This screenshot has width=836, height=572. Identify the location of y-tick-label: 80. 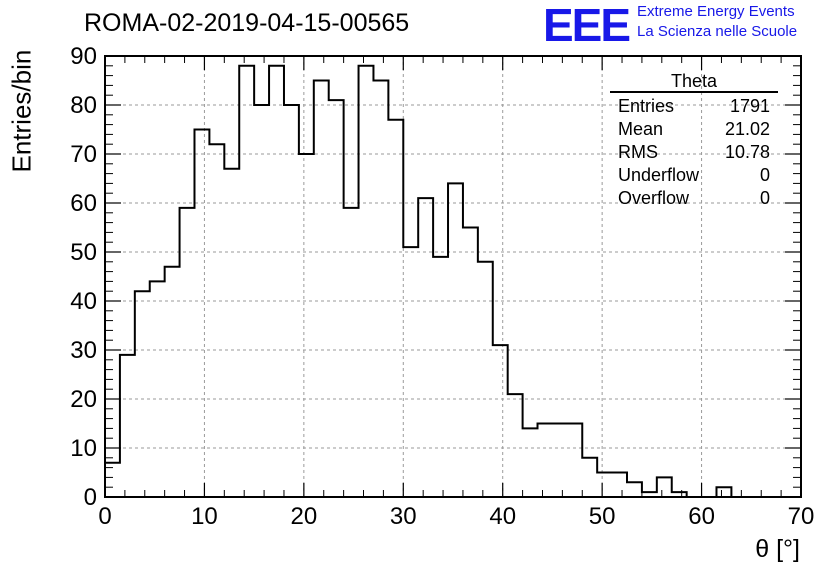
(83, 105).